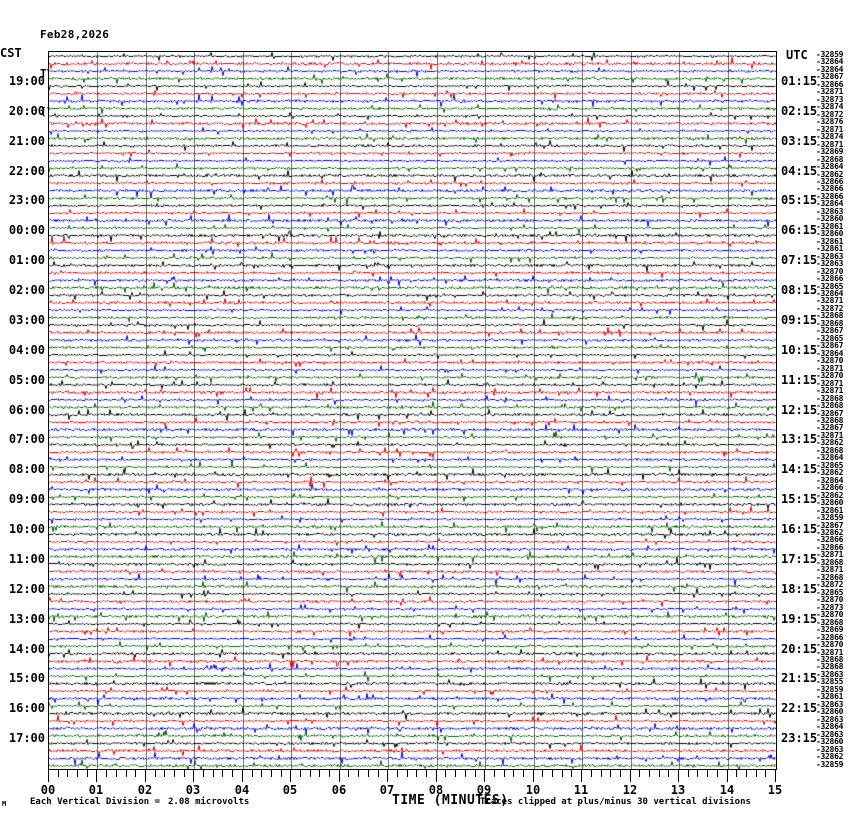 The image size is (850, 814). What do you see at coordinates (830, 286) in the screenshot?
I see `row-offset-value: -32865` at bounding box center [830, 286].